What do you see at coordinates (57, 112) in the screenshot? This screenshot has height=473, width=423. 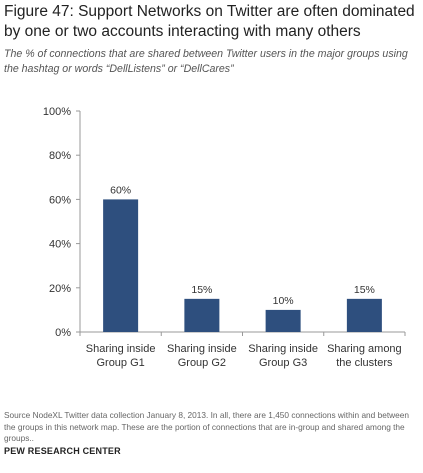 I see `y-tick-label: 100%` at bounding box center [57, 112].